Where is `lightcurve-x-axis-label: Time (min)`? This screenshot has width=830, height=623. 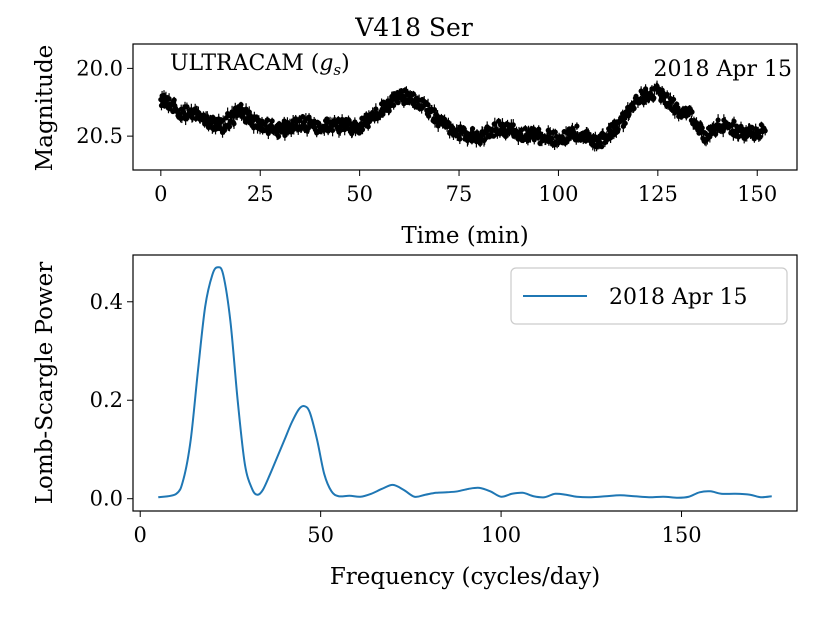
lightcurve-x-axis-label: Time (min) is located at coordinates (464, 236).